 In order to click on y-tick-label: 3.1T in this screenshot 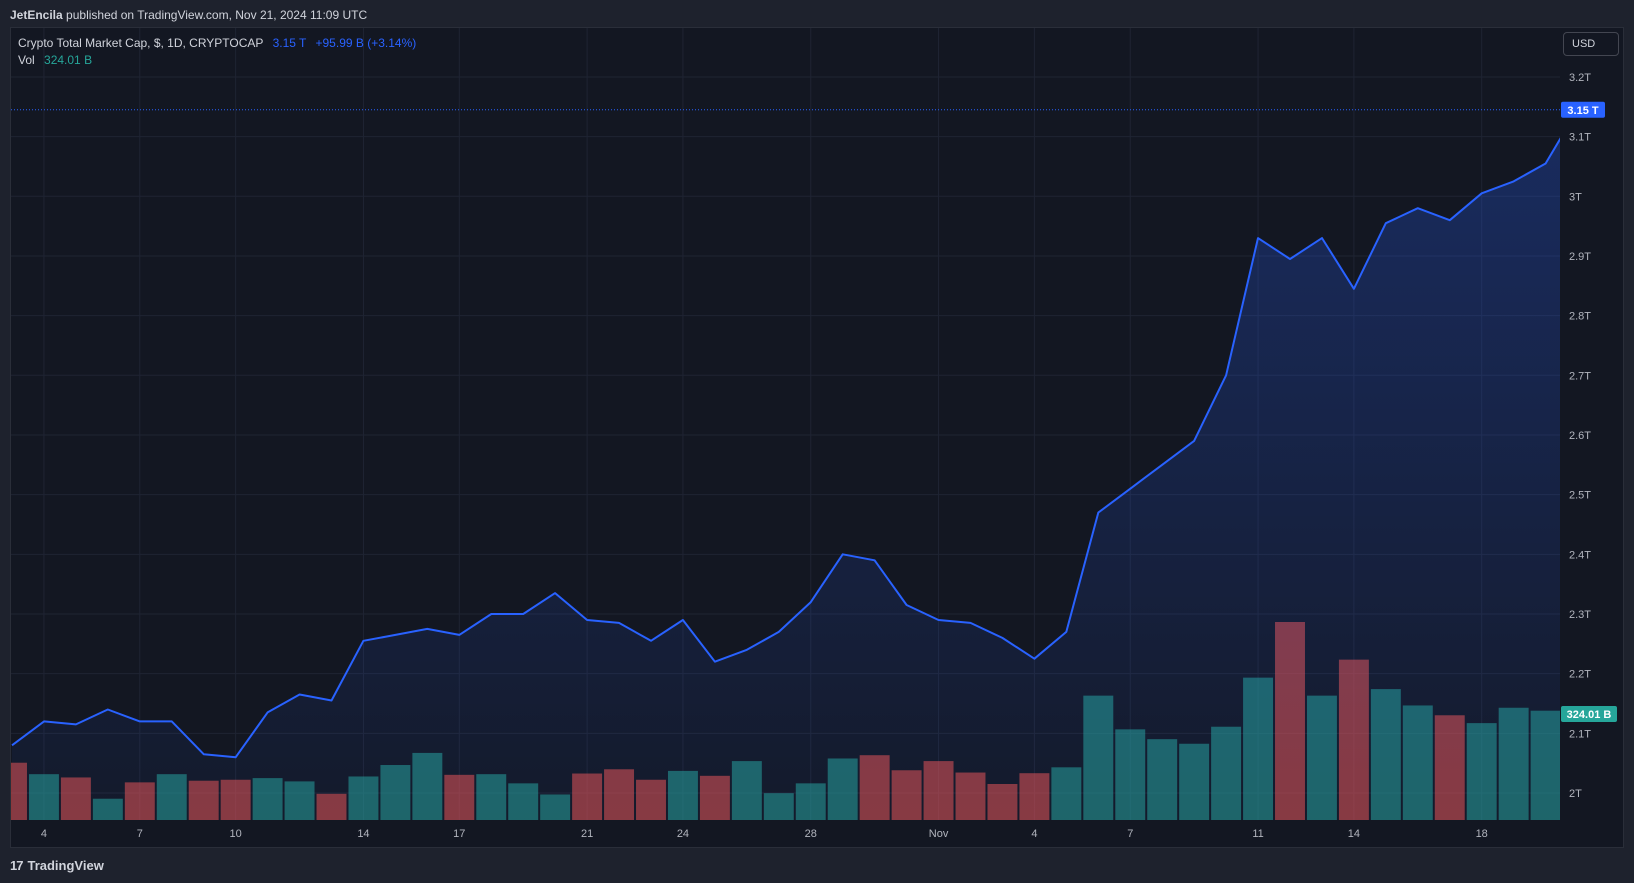, I will do `click(1580, 138)`.